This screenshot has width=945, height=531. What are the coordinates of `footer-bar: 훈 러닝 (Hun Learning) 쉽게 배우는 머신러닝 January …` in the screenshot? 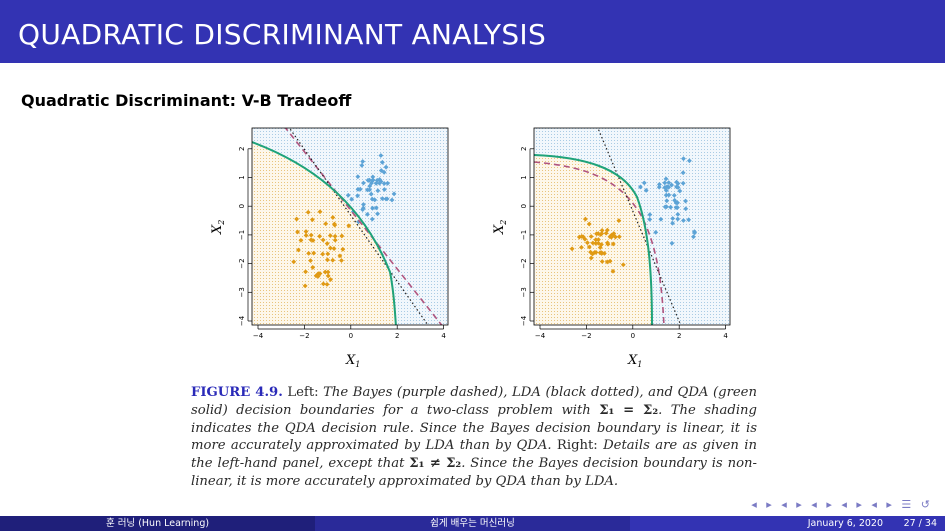 It's located at (472, 523).